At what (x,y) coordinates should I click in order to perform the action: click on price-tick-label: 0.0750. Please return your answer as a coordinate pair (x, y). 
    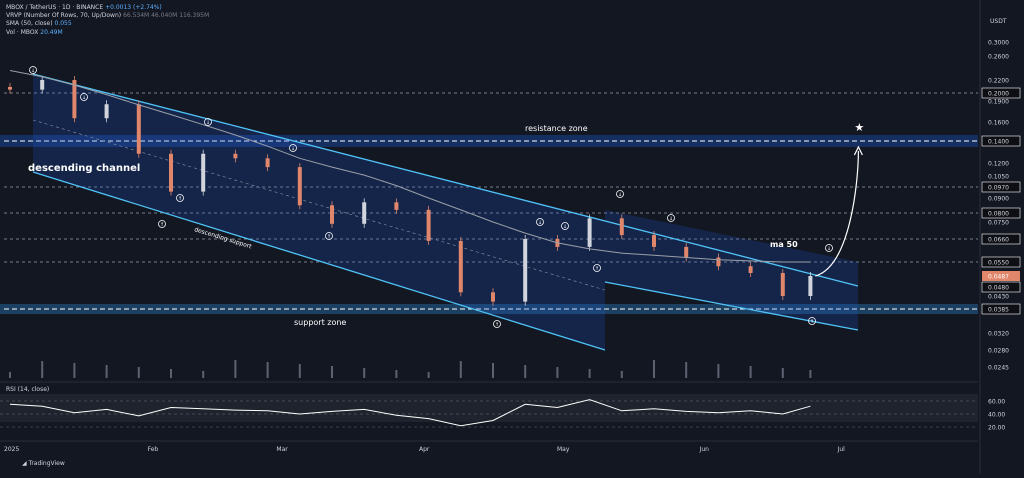
    Looking at the image, I should click on (998, 223).